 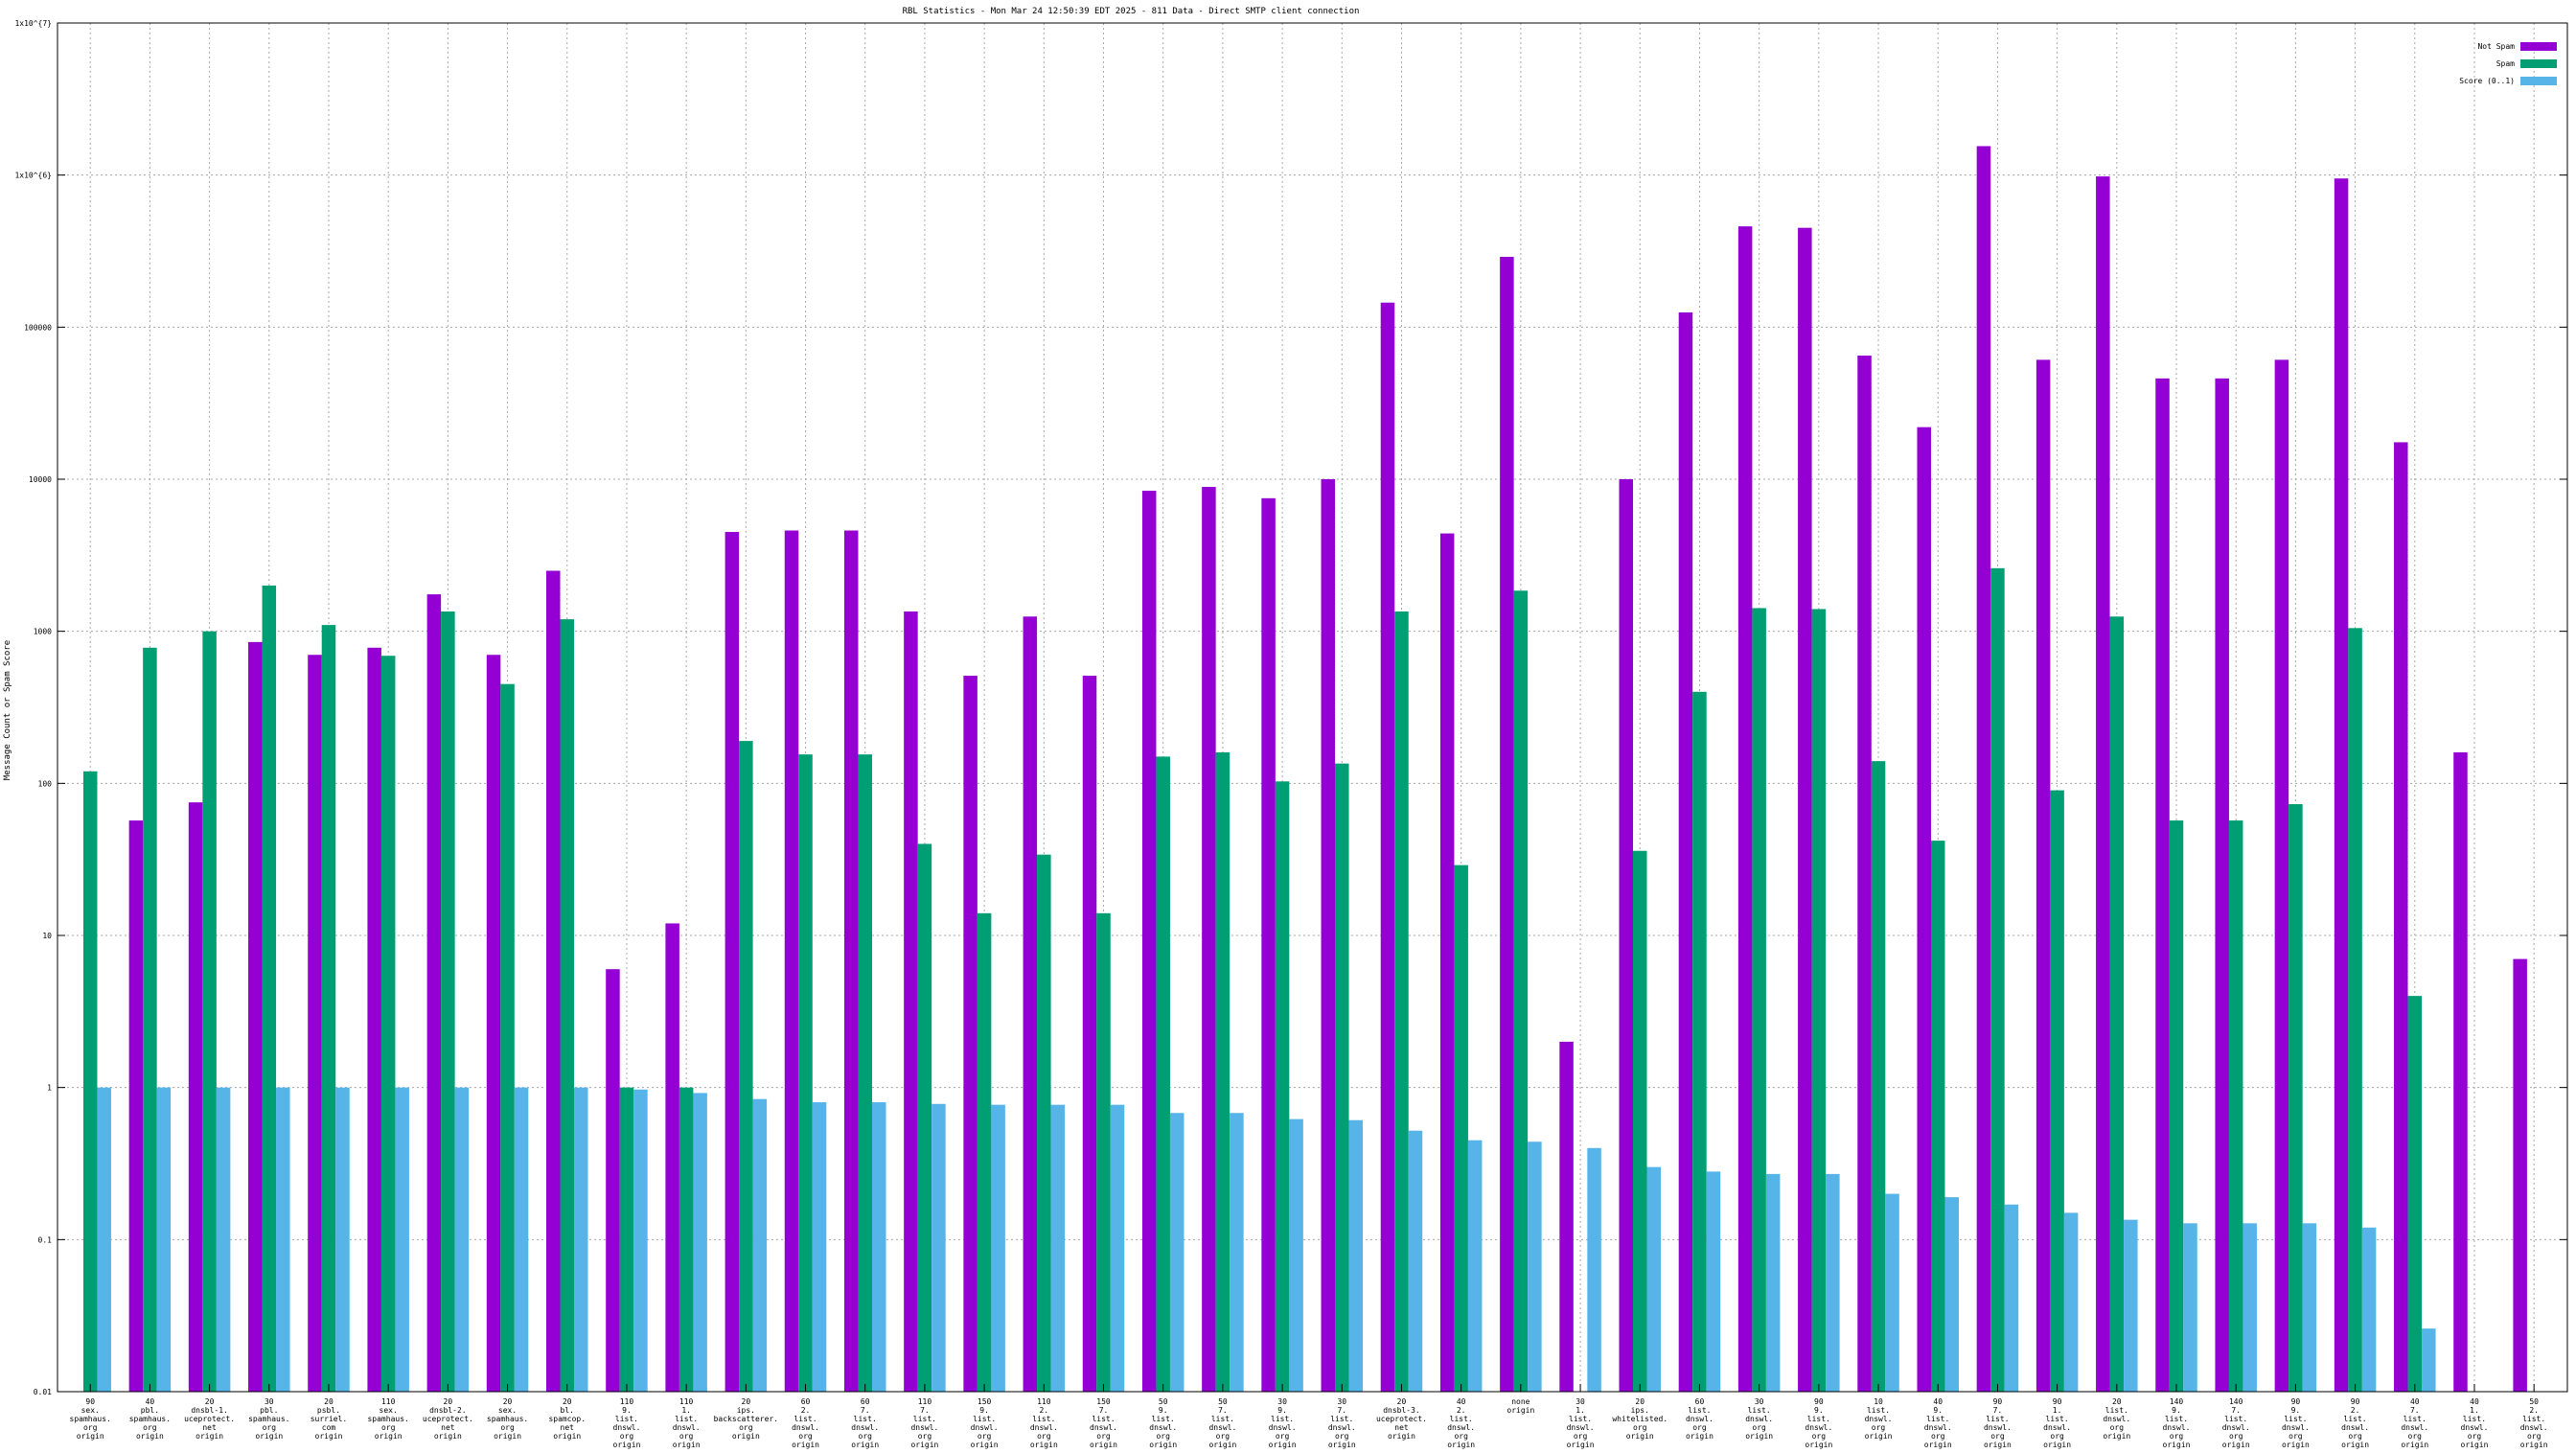 I want to click on x-tick-label-line: dnsbl-3., so click(x=1401, y=1411).